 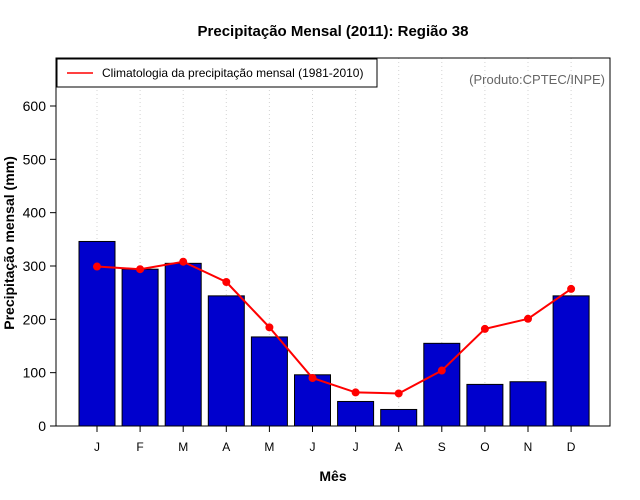 What do you see at coordinates (35, 159) in the screenshot?
I see `y-tick-label: 500` at bounding box center [35, 159].